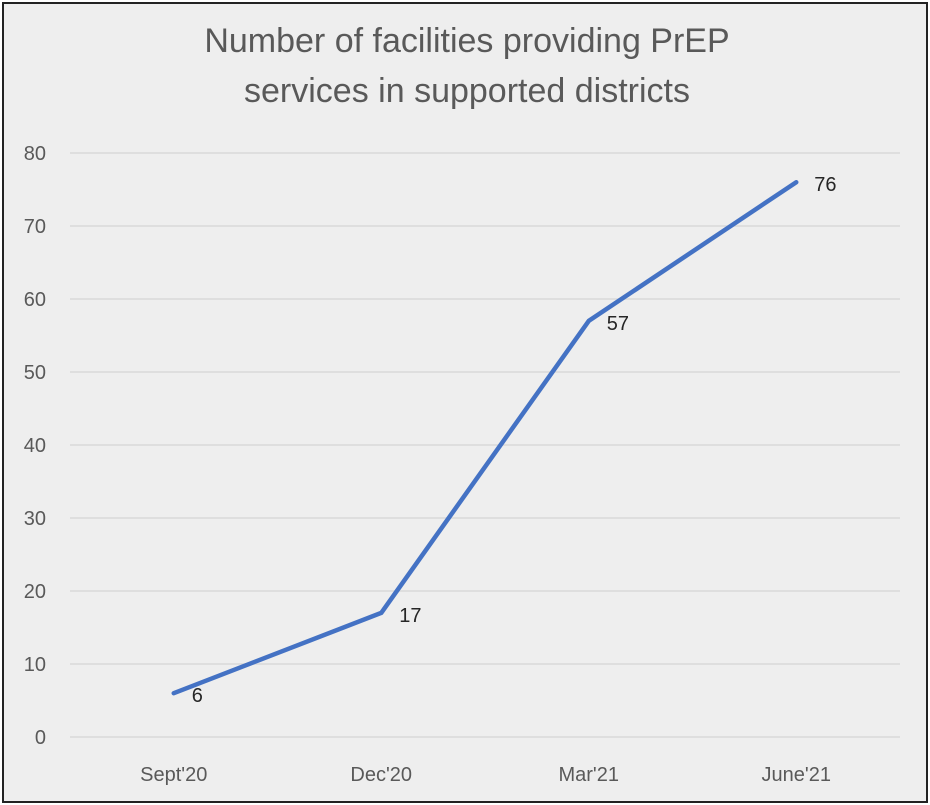 The height and width of the screenshot is (805, 930). I want to click on y-tick-label: 40, so click(35, 446).